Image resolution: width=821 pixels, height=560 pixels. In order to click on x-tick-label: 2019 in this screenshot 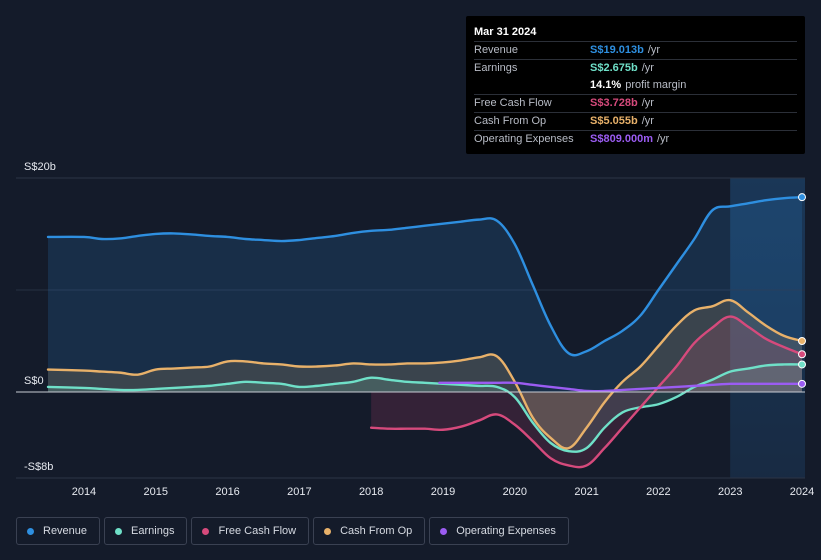, I will do `click(443, 492)`.